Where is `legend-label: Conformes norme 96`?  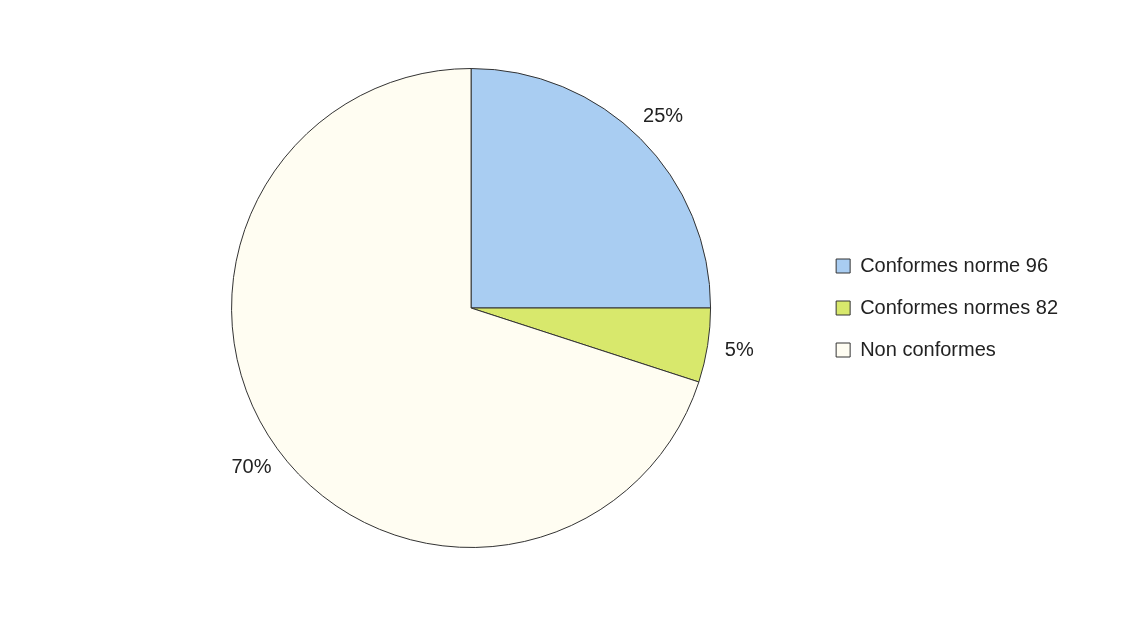 legend-label: Conformes norme 96 is located at coordinates (954, 264).